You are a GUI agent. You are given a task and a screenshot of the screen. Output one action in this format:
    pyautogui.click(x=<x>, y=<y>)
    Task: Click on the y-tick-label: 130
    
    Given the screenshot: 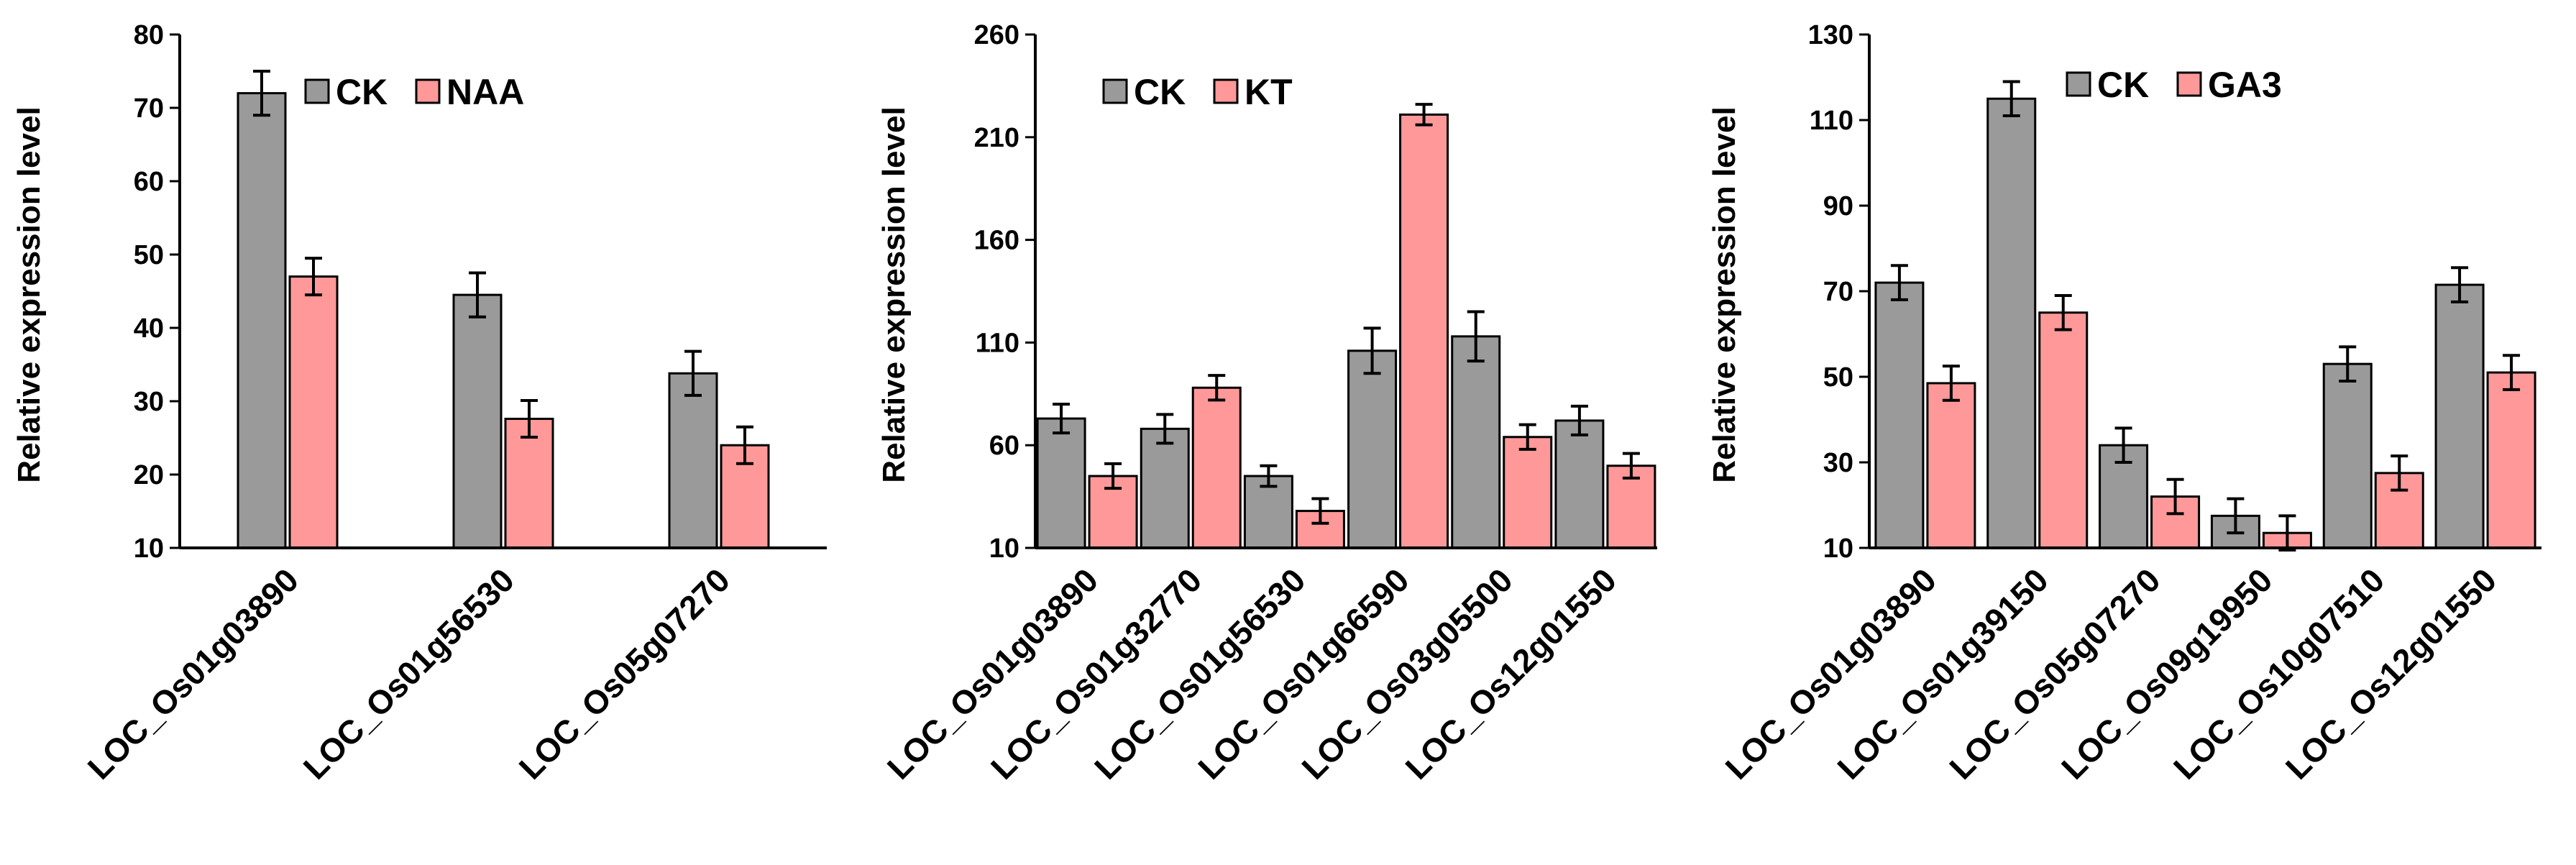 What is the action you would take?
    pyautogui.click(x=1831, y=35)
    